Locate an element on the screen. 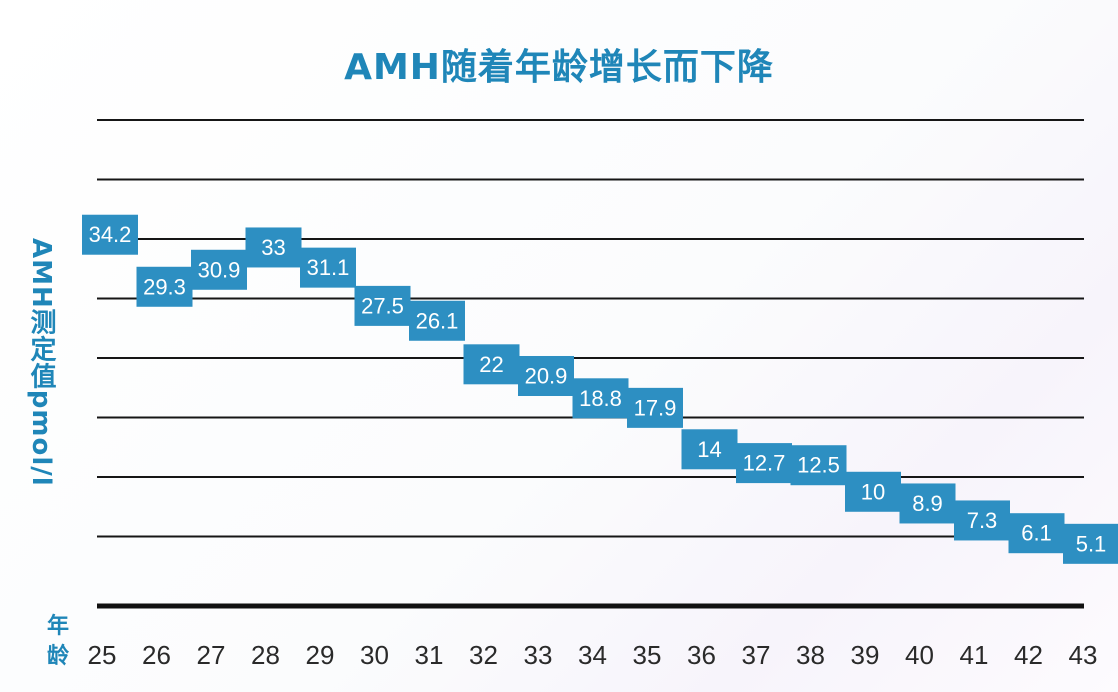 The image size is (1118, 692). data-point-box: 26.1 is located at coordinates (437, 320).